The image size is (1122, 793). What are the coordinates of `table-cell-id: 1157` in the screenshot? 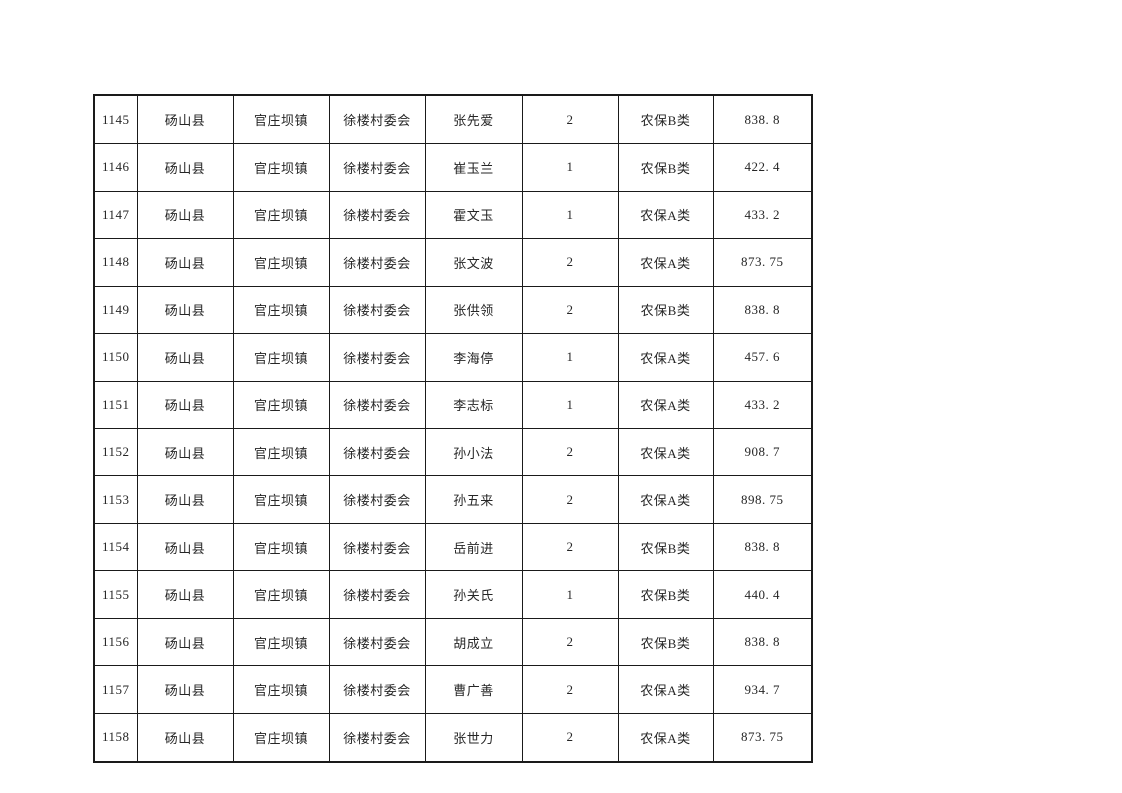 It's located at (115, 689).